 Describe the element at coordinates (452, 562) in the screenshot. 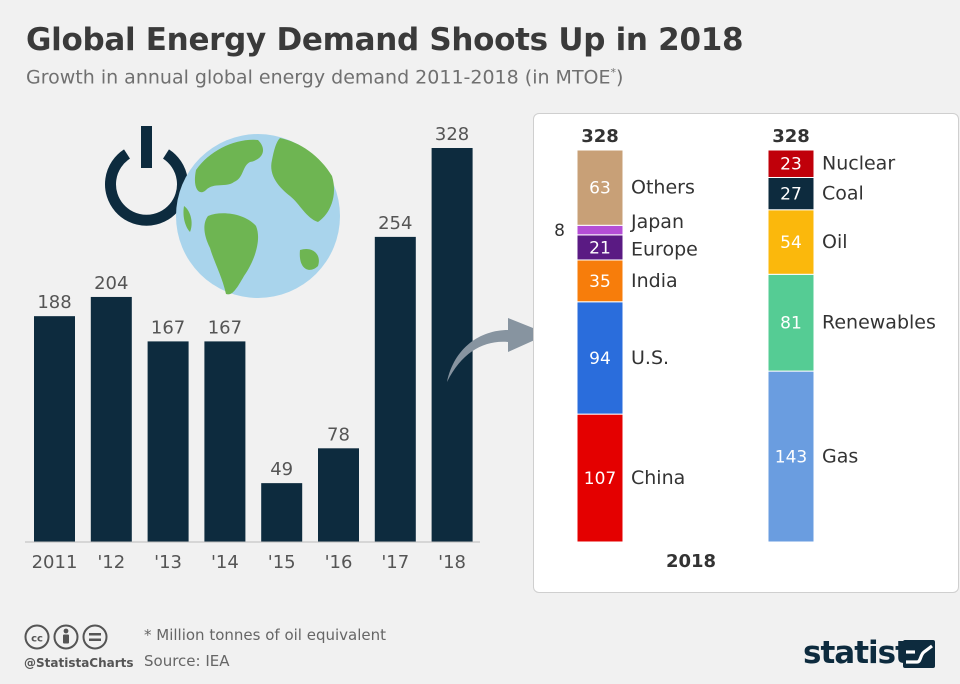

I see `x-tick-label: '18` at that location.